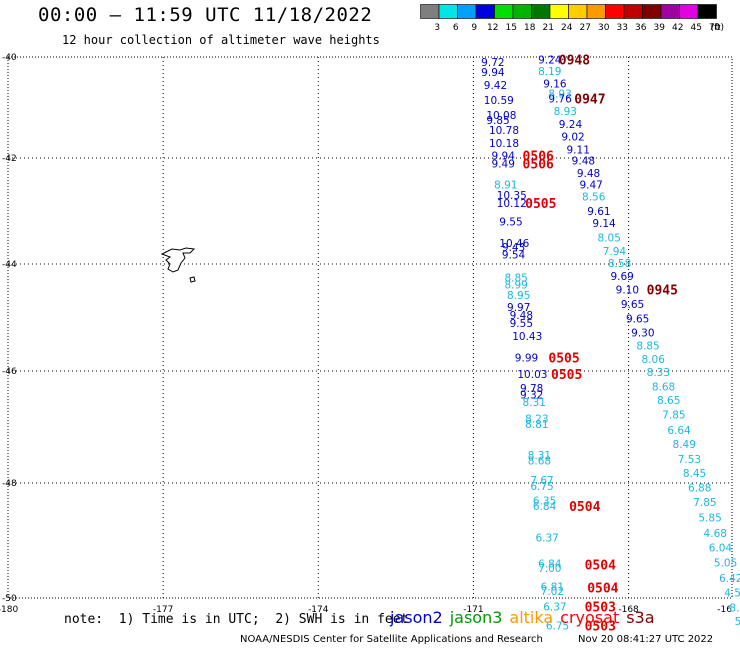  I want to click on wave-height-value: 6.64, so click(679, 431).